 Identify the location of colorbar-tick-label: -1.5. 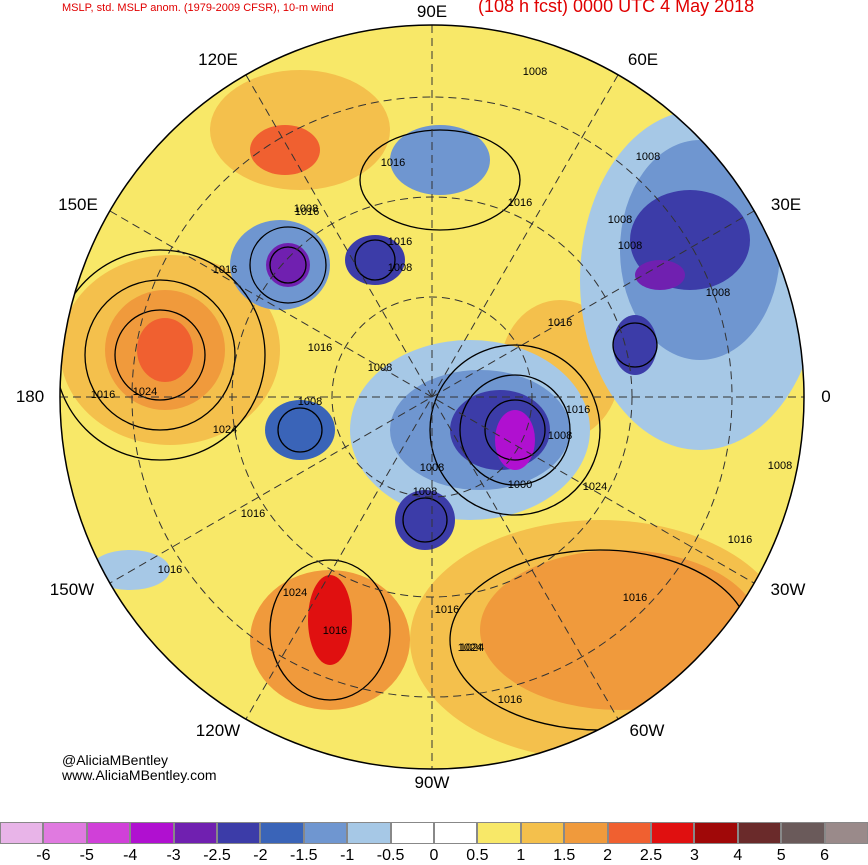
(304, 855).